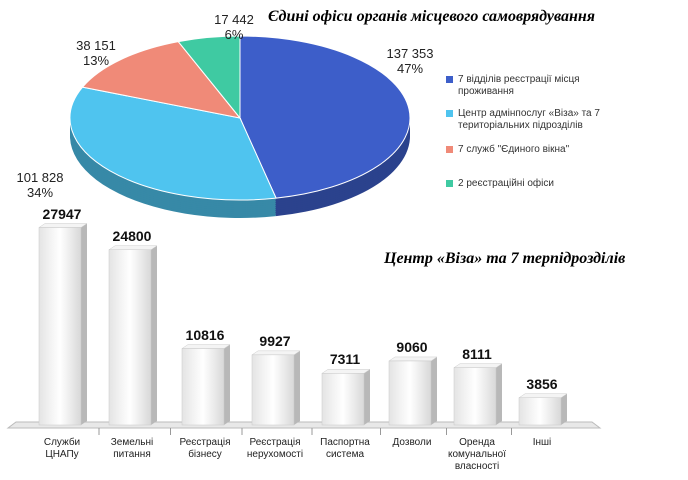 The height and width of the screenshot is (480, 688). Describe the element at coordinates (62, 448) in the screenshot. I see `x-tick-label: Служби ЦНАПу` at that location.